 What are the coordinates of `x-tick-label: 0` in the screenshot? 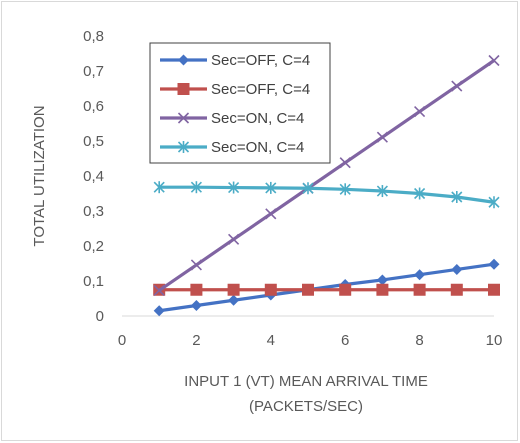 It's located at (122, 340).